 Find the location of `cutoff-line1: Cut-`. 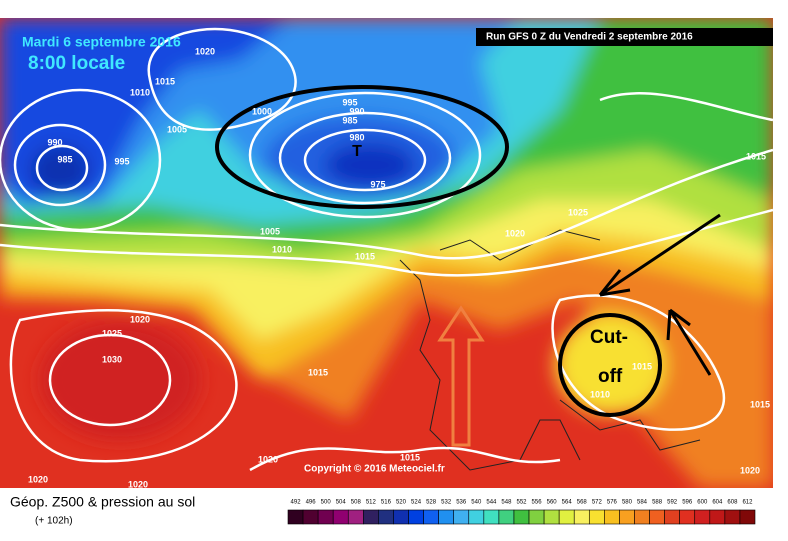

cutoff-line1: Cut- is located at coordinates (609, 337).